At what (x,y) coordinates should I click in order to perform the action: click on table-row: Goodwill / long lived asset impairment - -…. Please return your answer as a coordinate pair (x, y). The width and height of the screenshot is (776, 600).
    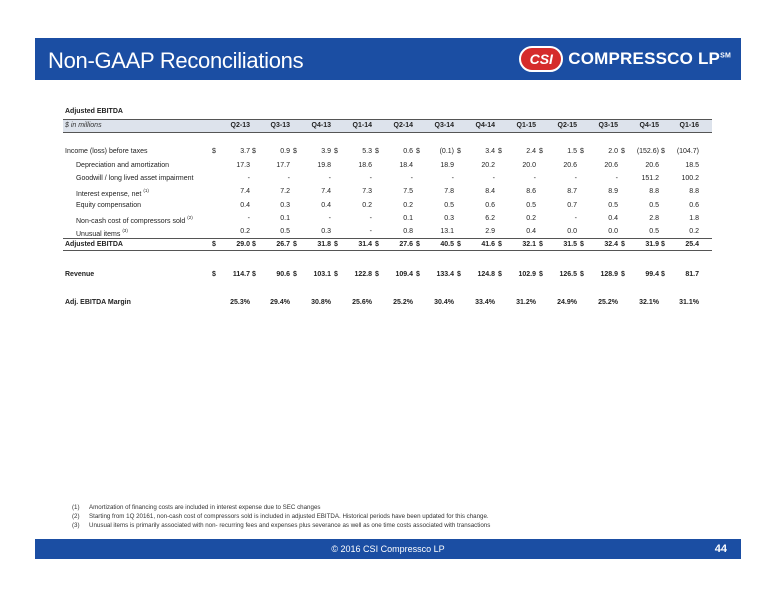
    Looking at the image, I should click on (387, 179).